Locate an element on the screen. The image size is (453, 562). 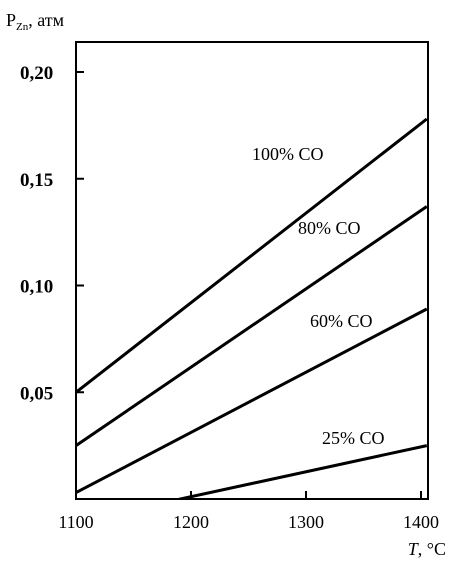
x-axis-title: T, °C is located at coordinates (427, 549).